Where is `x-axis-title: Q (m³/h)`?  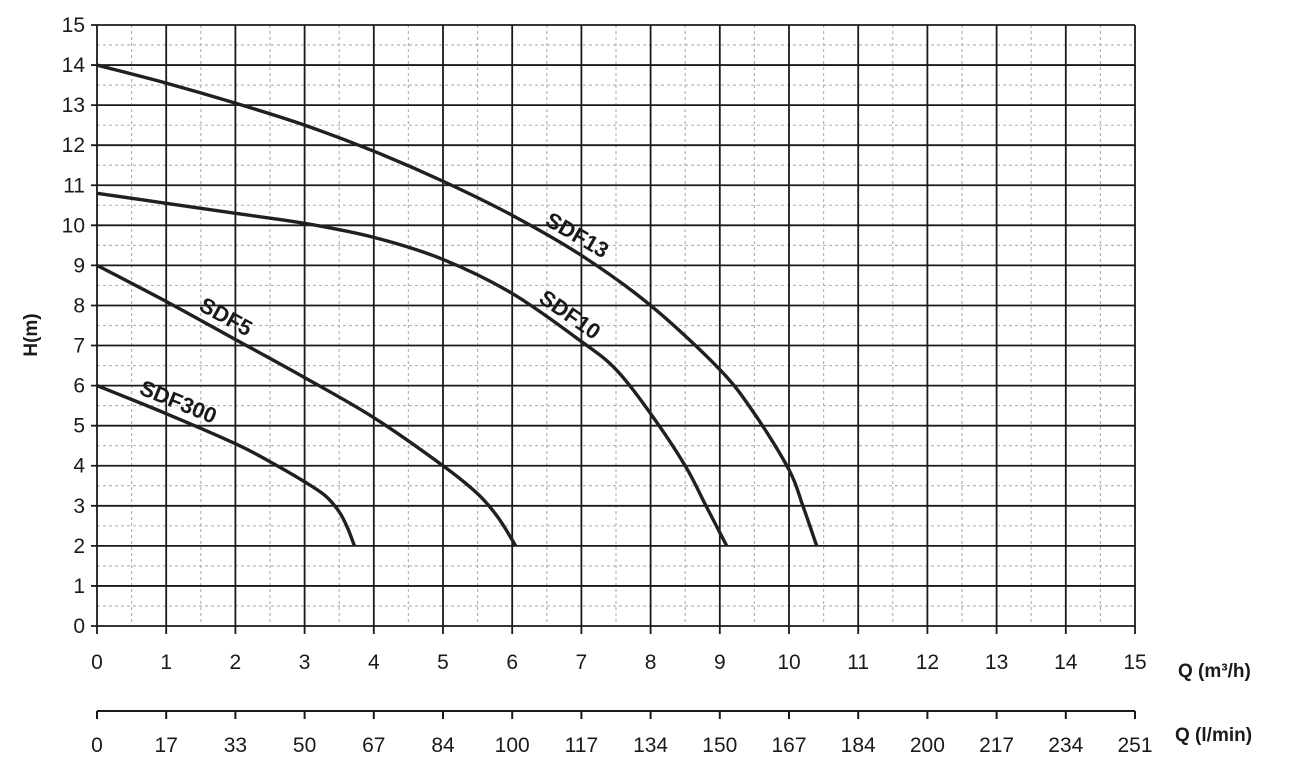
x-axis-title: Q (m³/h) is located at coordinates (1214, 671).